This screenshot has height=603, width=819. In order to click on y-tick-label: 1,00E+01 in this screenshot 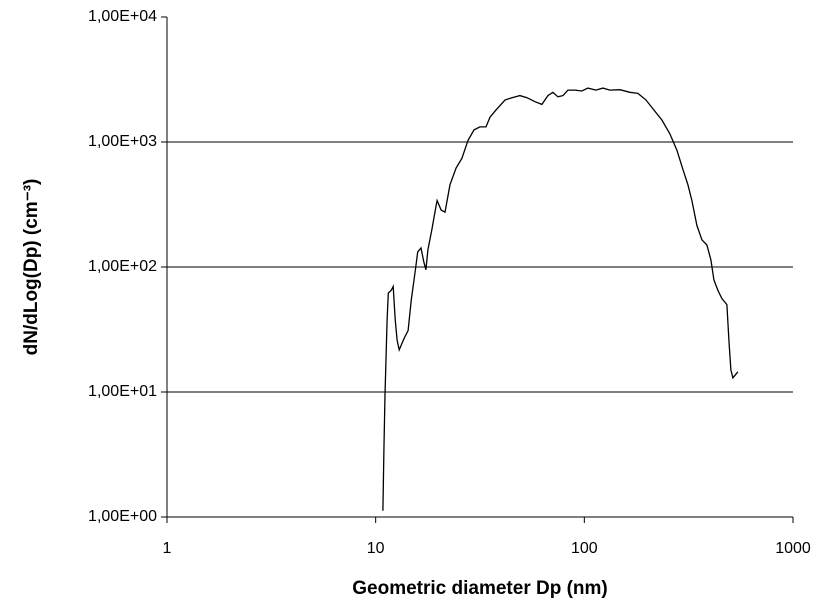, I will do `click(122, 391)`.